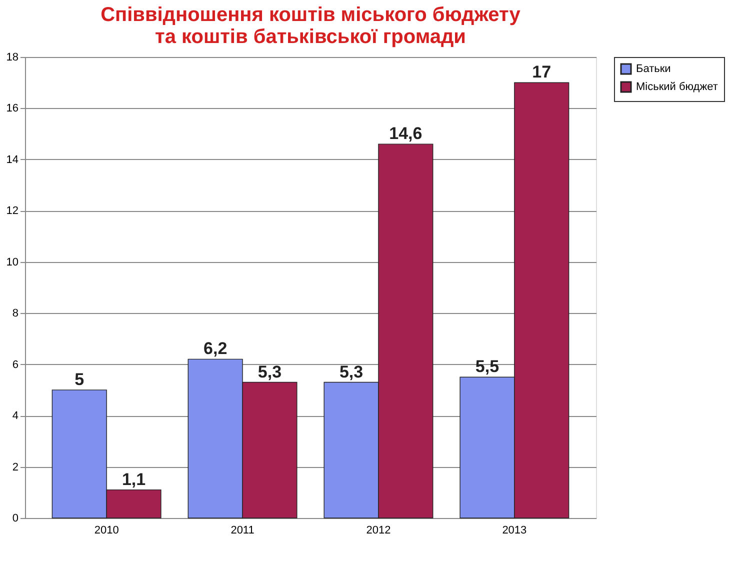 The width and height of the screenshot is (750, 563). What do you see at coordinates (15, 364) in the screenshot?
I see `y-tick-label: 6` at bounding box center [15, 364].